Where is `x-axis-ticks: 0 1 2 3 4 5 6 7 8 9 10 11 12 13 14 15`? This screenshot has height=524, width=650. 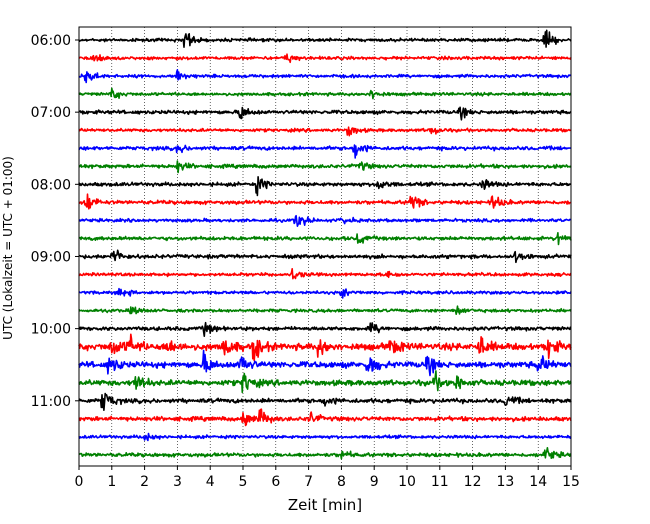
x-axis-ticks: 0 1 2 3 4 5 6 7 8 9 10 11 12 13 14 15 is located at coordinates (327, 478).